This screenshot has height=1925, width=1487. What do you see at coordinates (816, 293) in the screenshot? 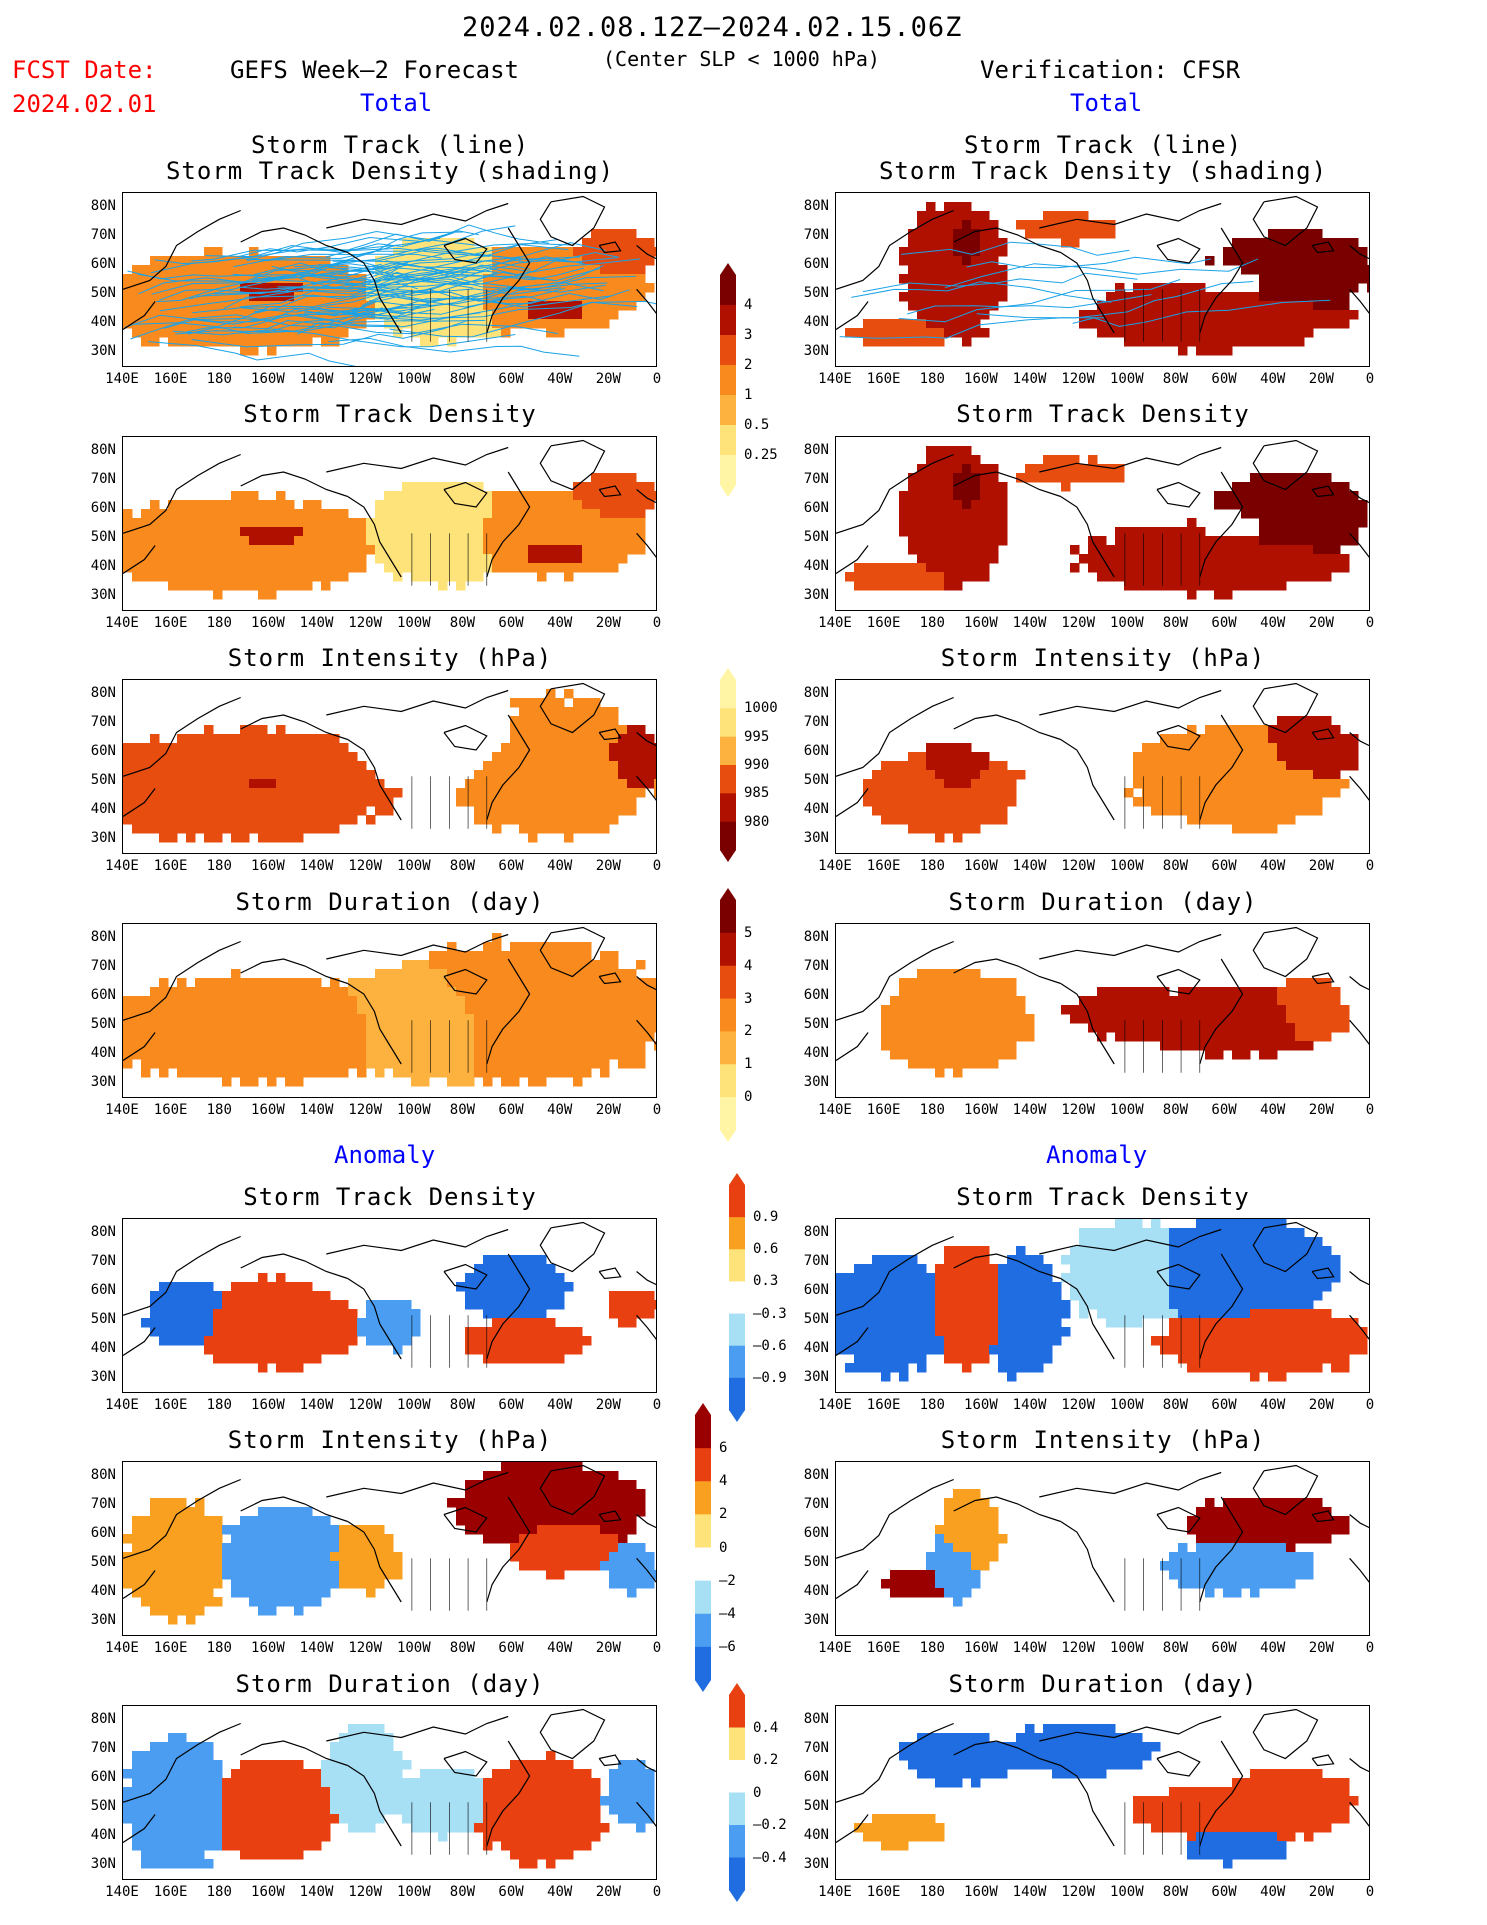
I see `lat-label: 50N` at bounding box center [816, 293].